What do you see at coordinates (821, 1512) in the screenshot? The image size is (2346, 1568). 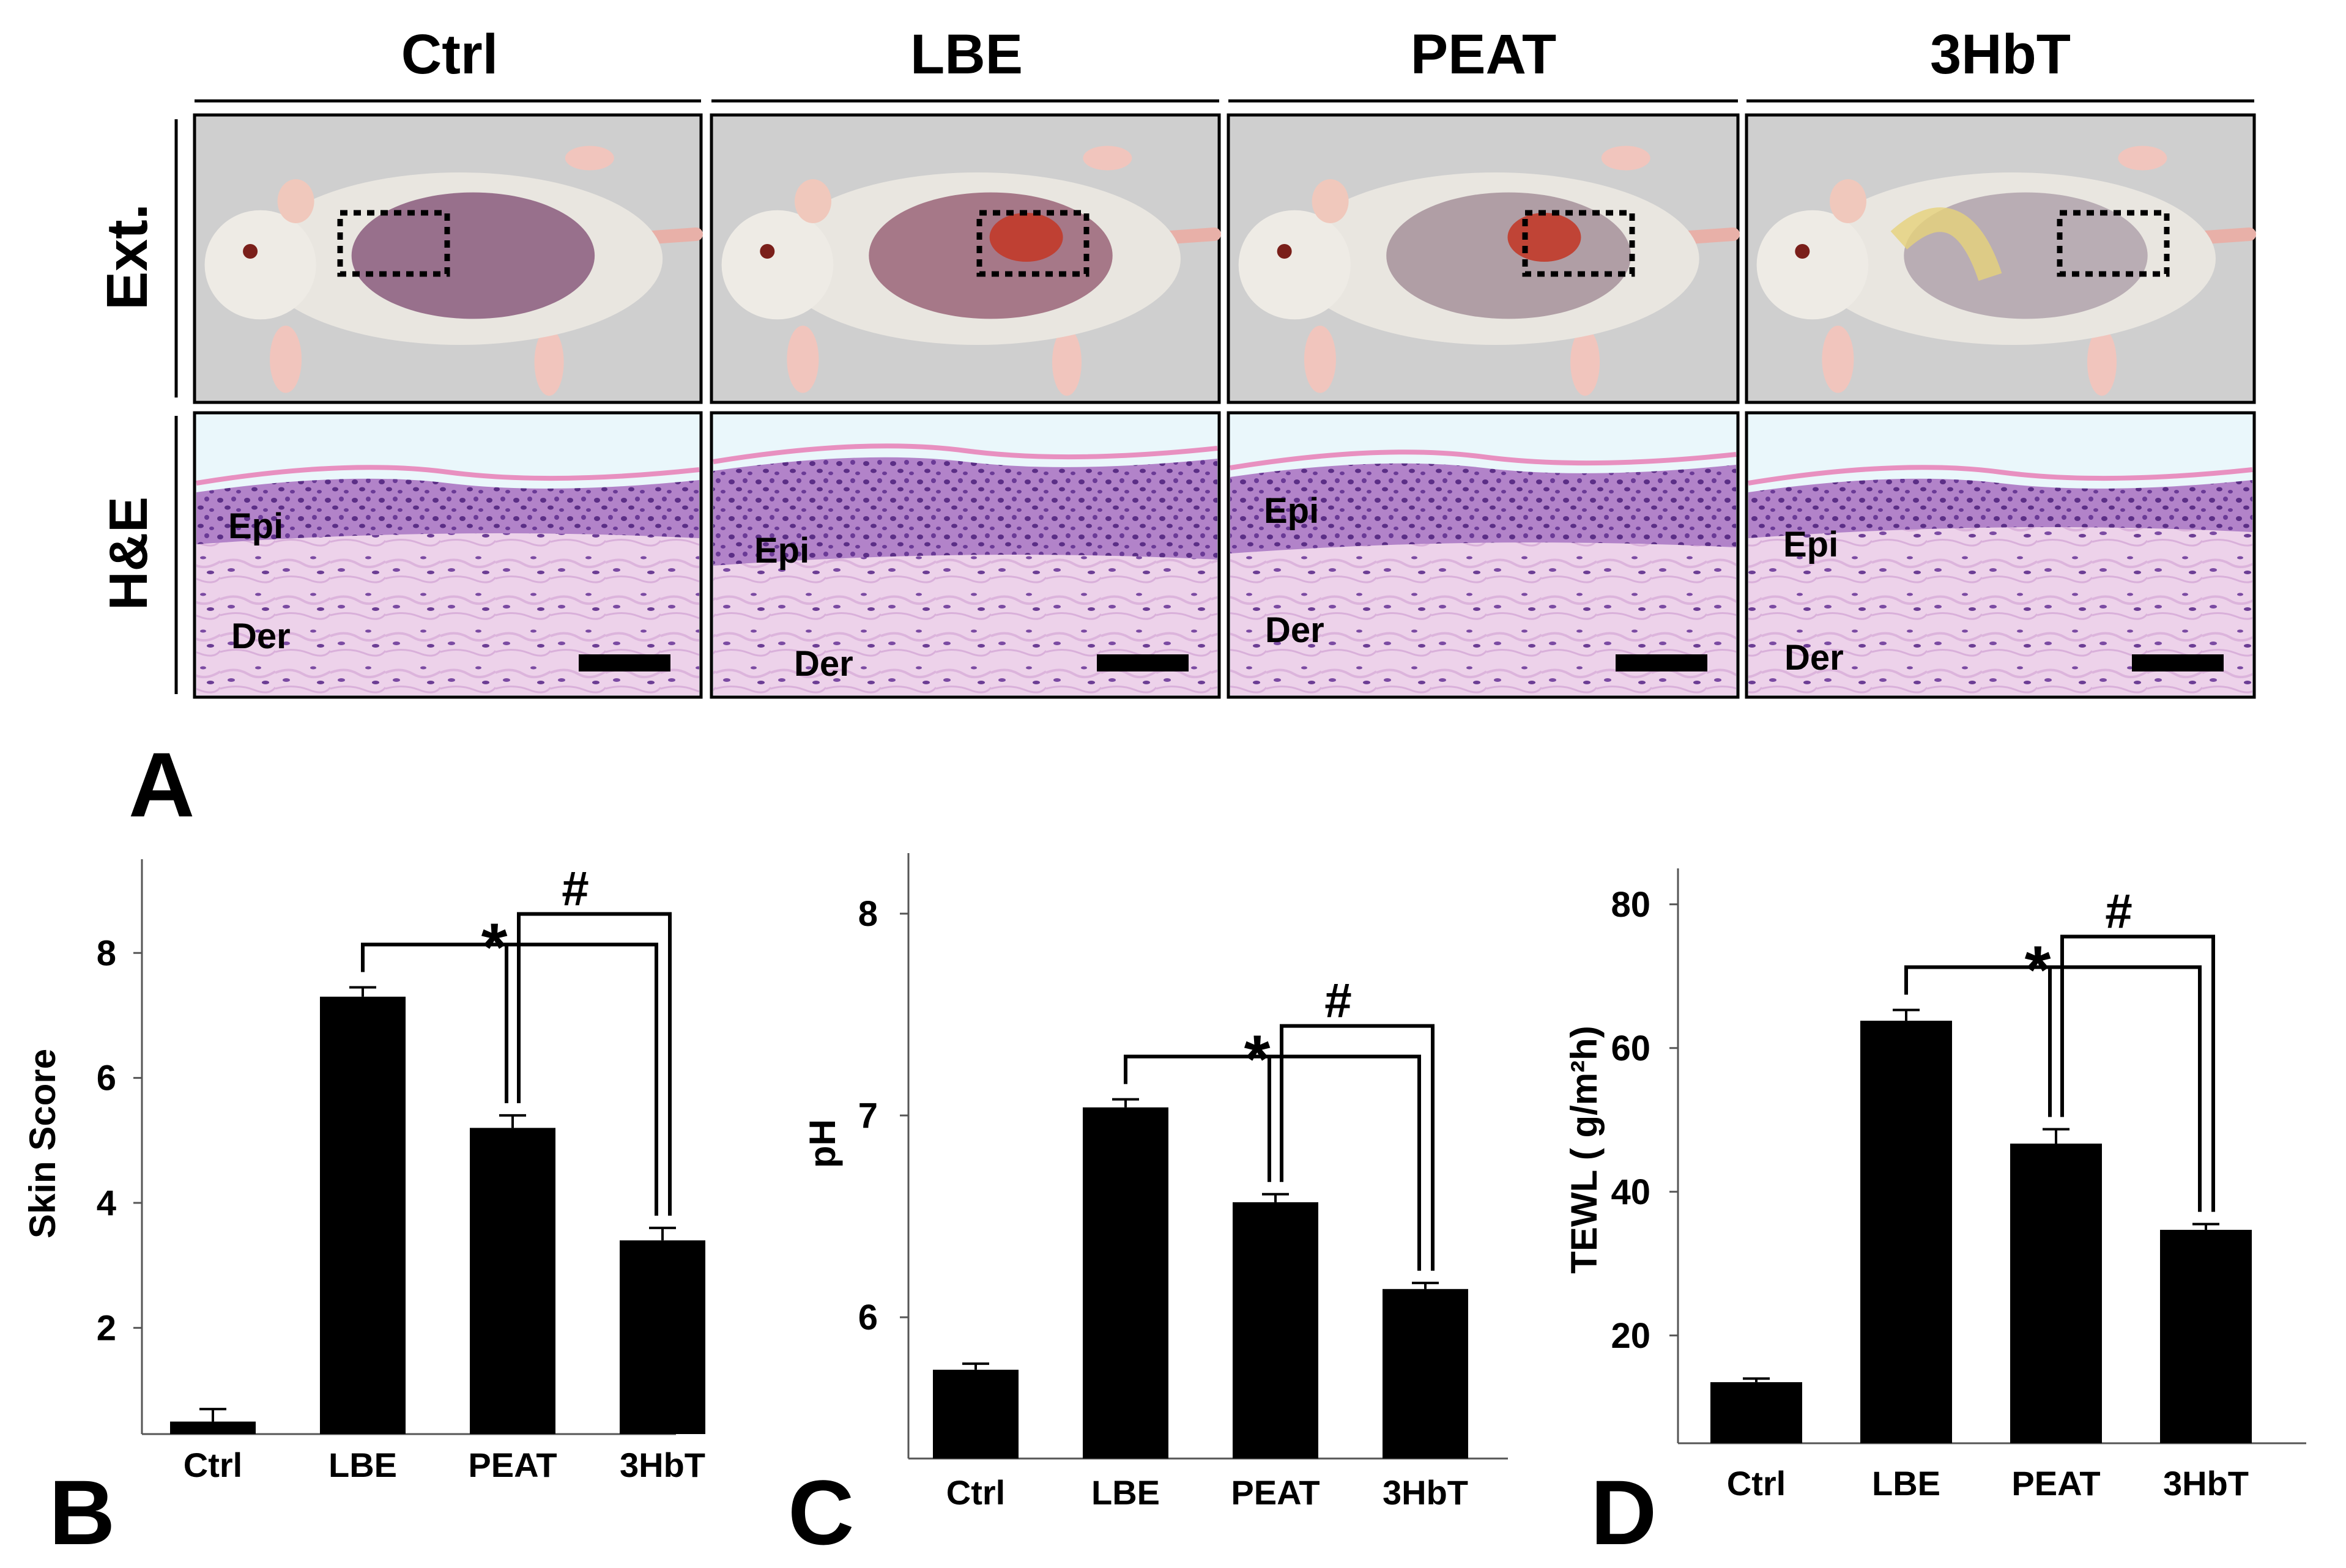 I see `panel-letter-c: C` at bounding box center [821, 1512].